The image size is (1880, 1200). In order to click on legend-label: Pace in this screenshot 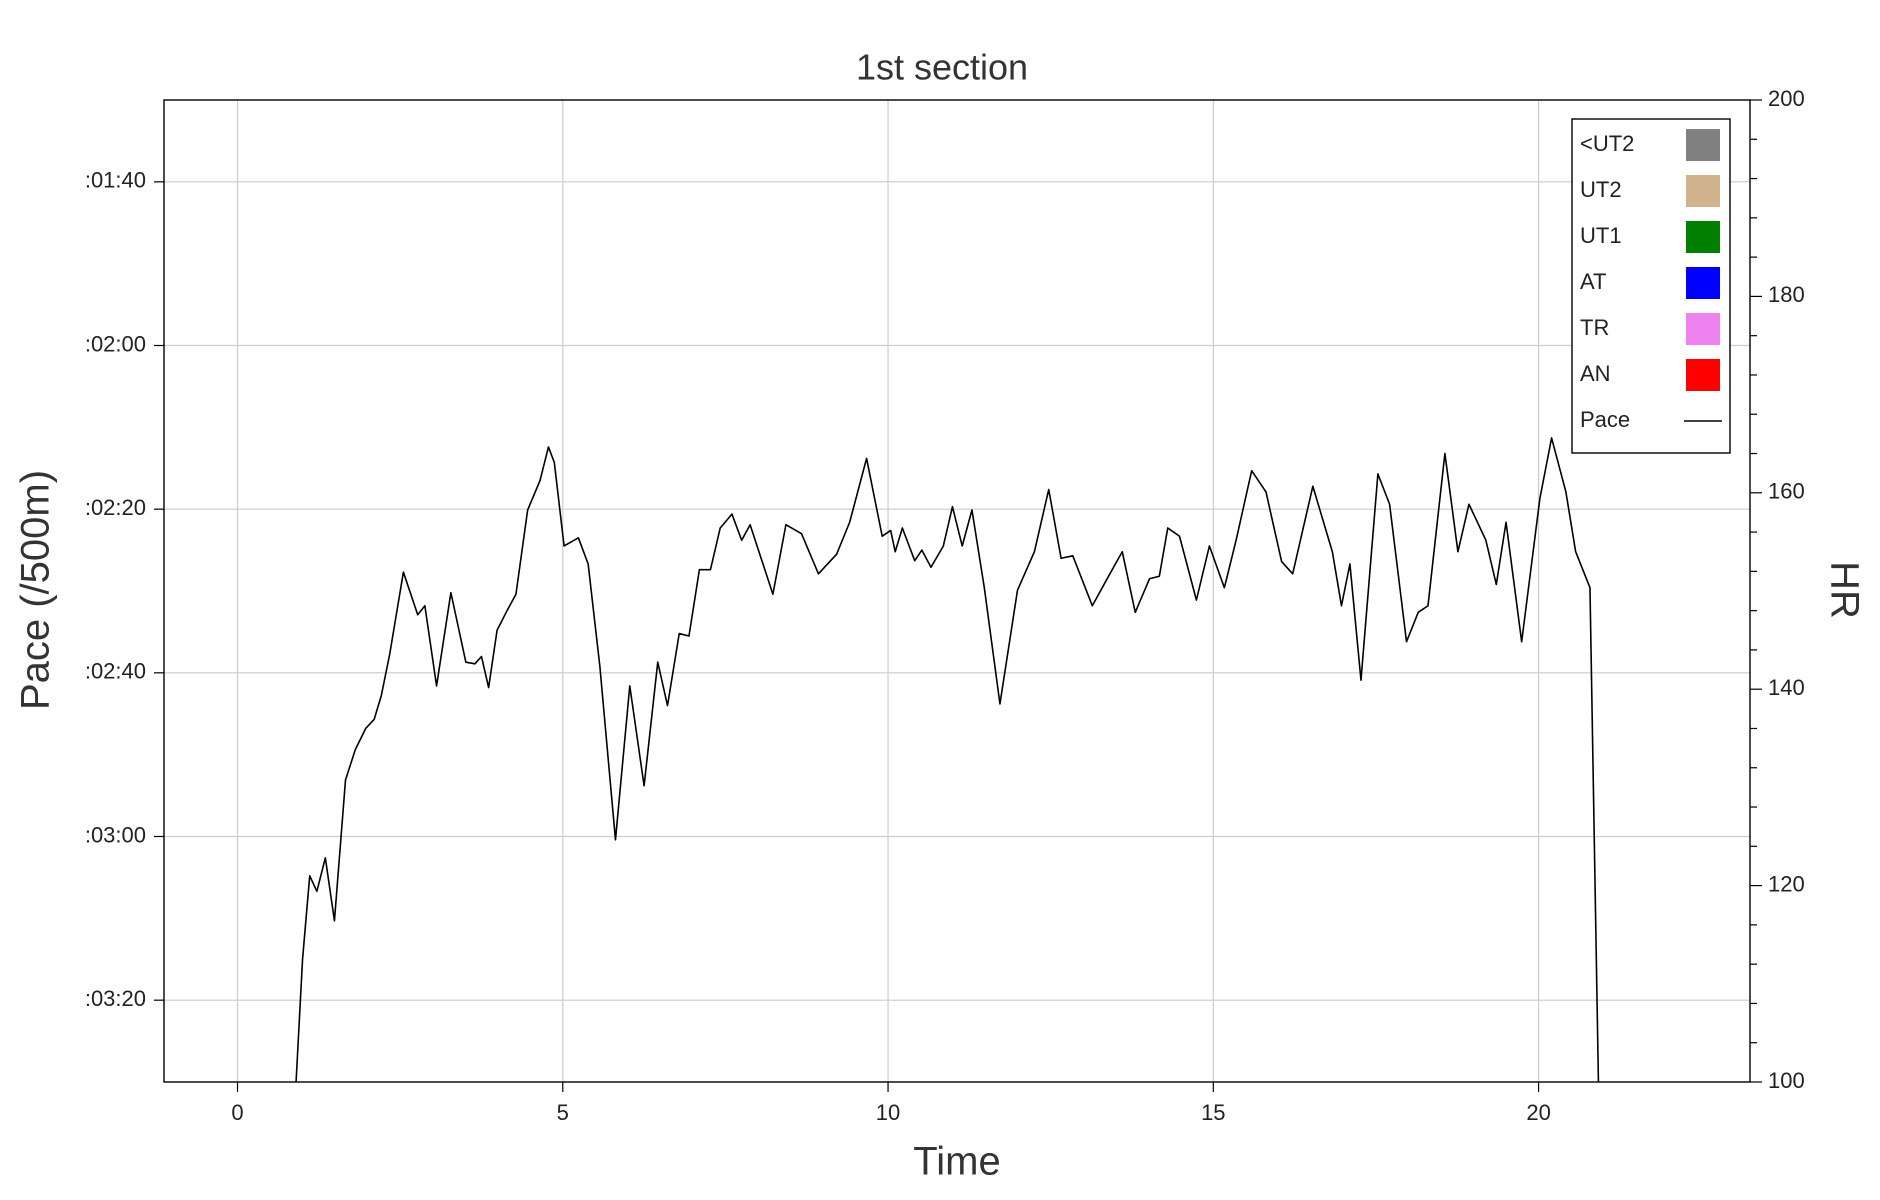, I will do `click(1605, 419)`.